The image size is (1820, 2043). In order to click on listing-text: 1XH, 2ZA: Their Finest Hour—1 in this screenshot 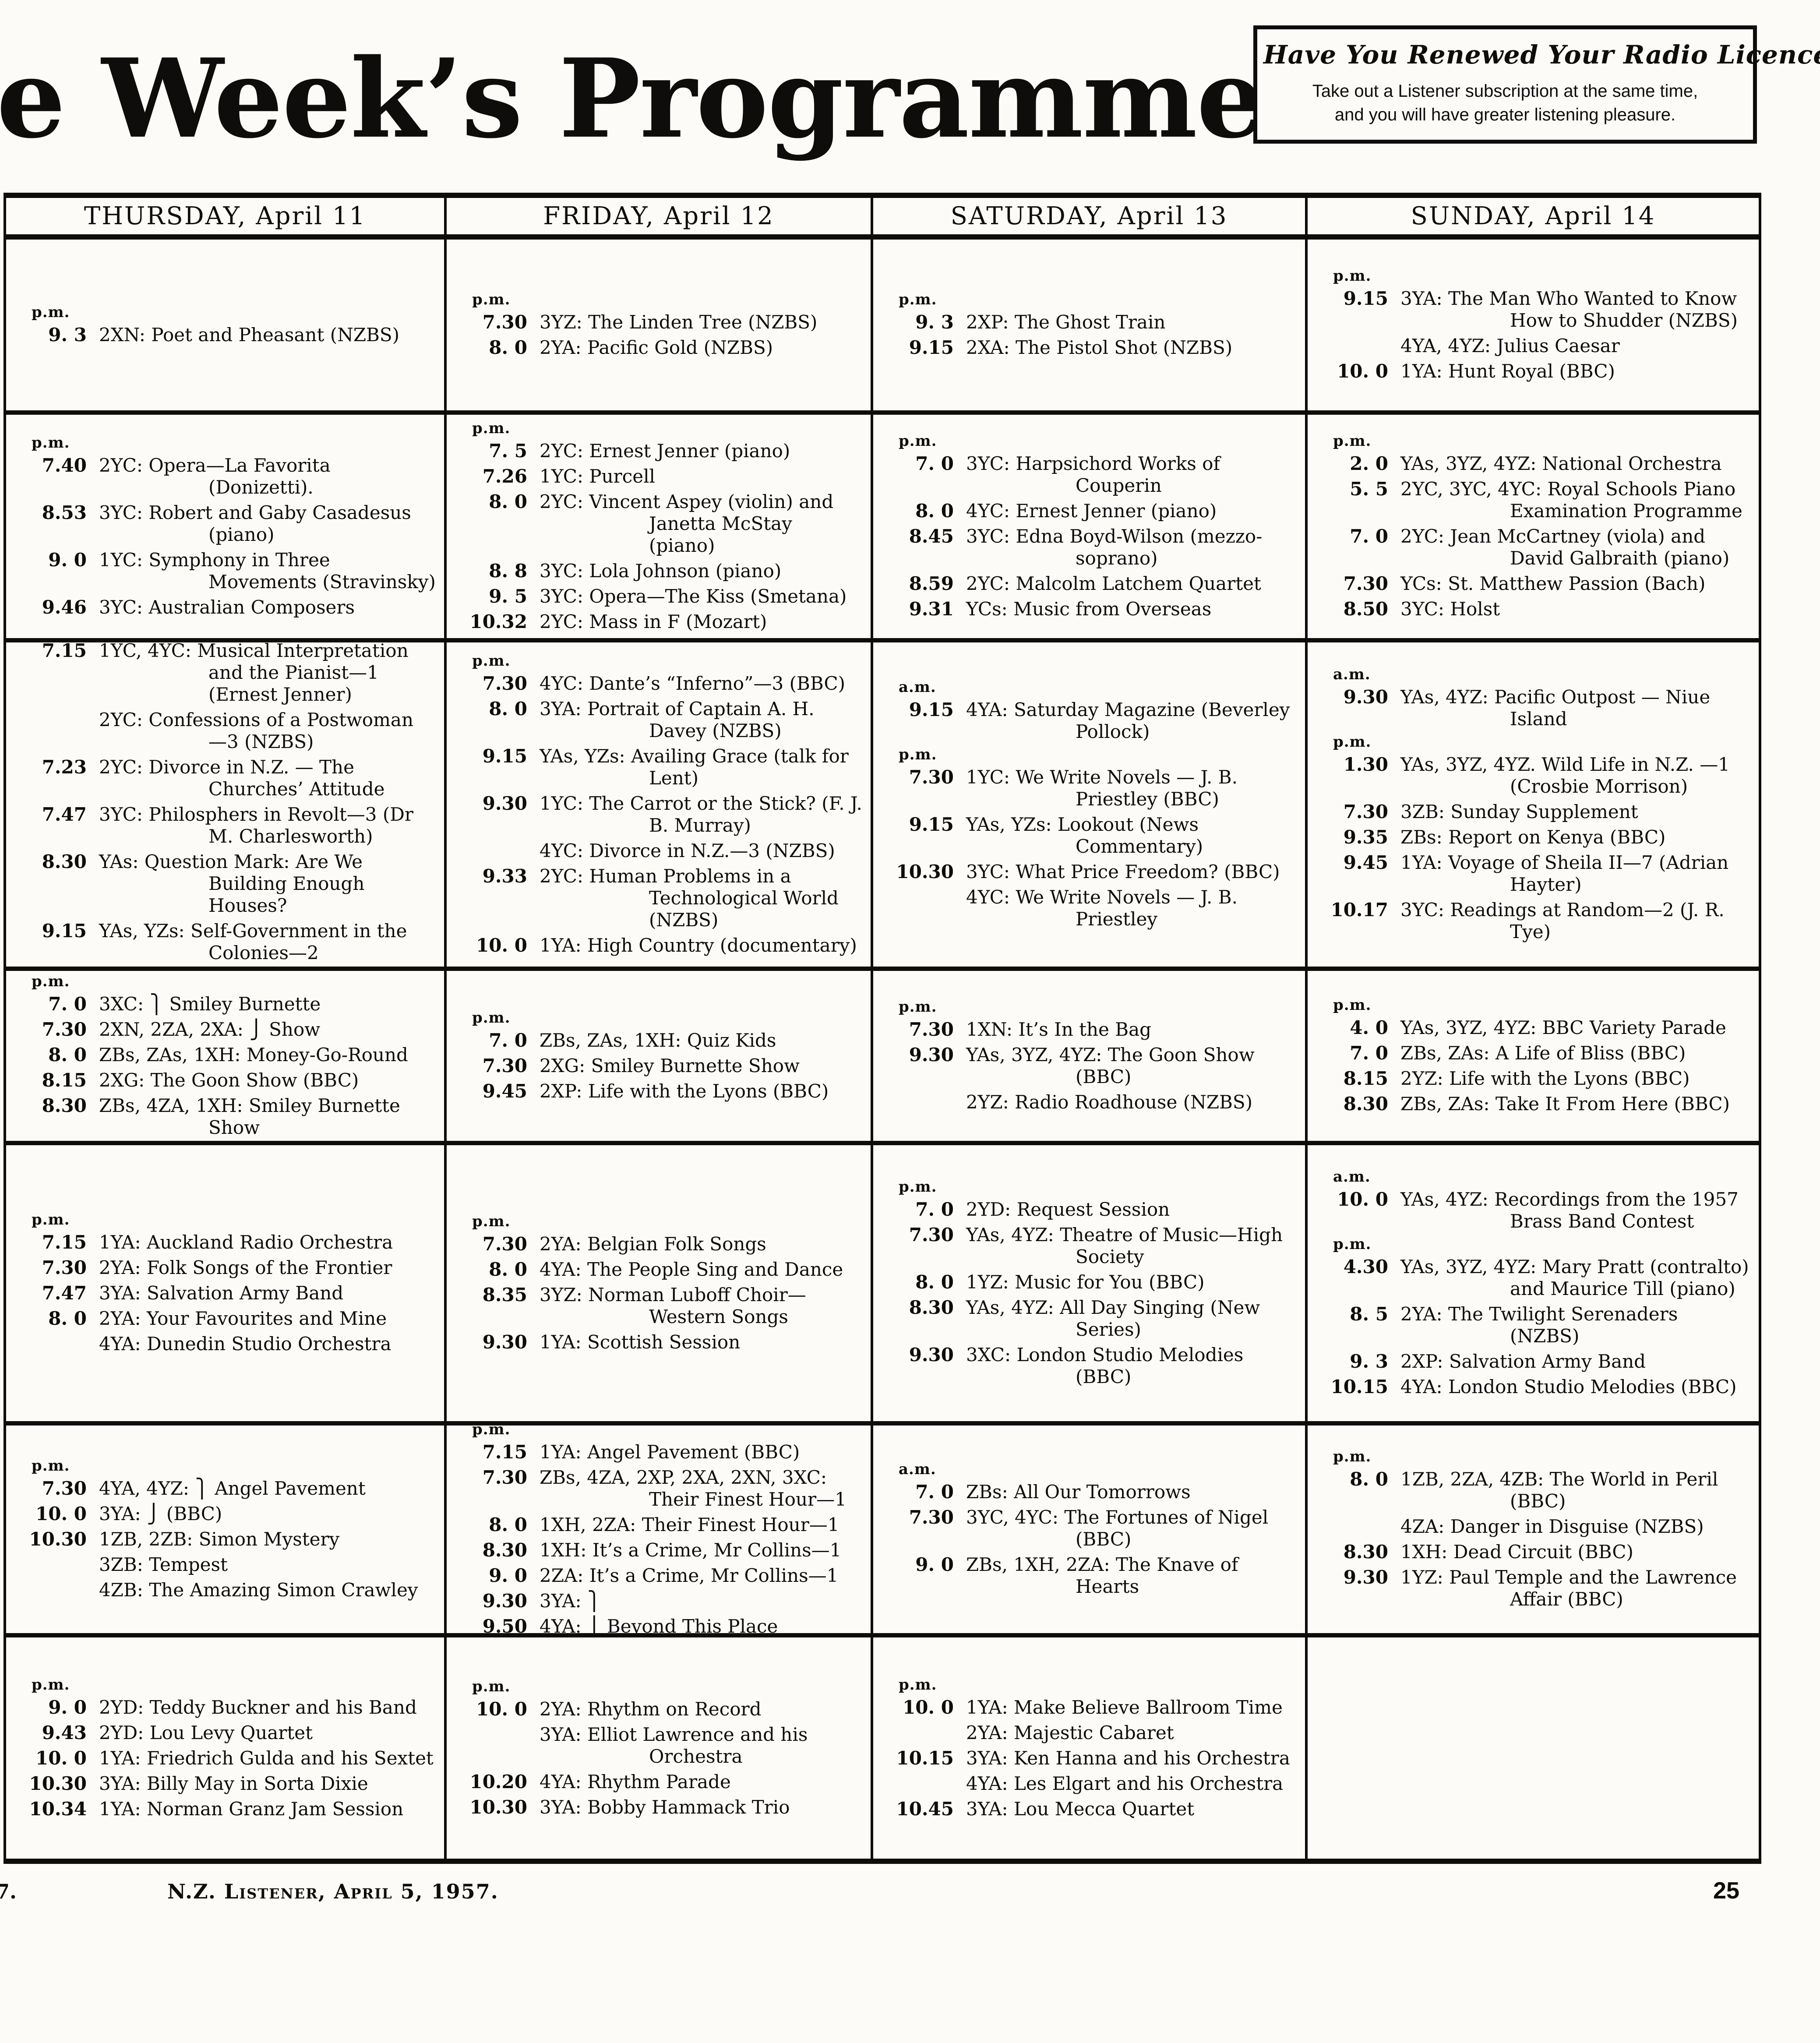, I will do `click(701, 1525)`.